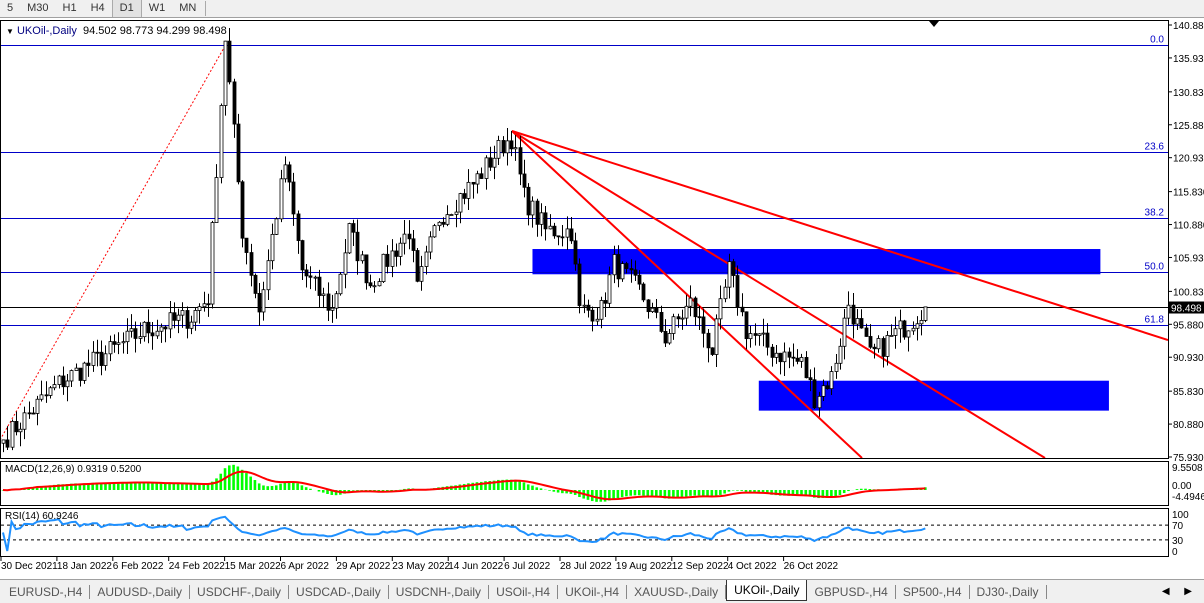 Image resolution: width=1204 pixels, height=603 pixels. Describe the element at coordinates (157, 8) in the screenshot. I see `timeframe-w1: W1` at that location.